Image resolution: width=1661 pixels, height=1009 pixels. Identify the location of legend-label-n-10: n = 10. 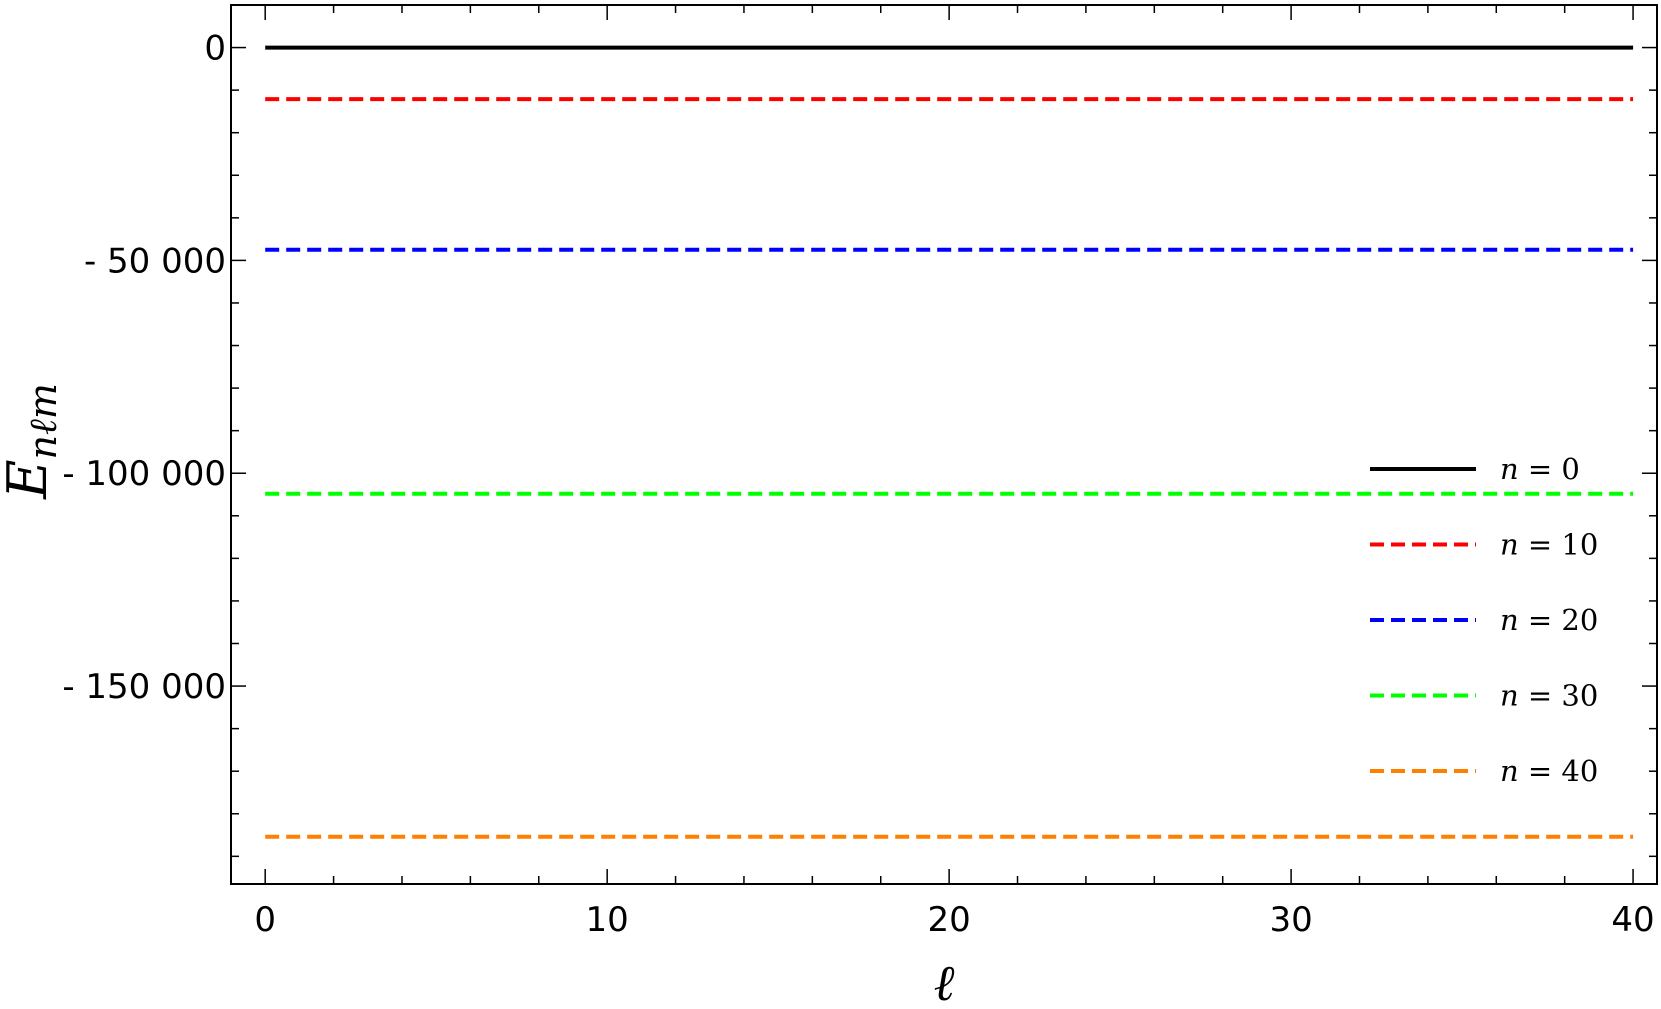
(1549, 545).